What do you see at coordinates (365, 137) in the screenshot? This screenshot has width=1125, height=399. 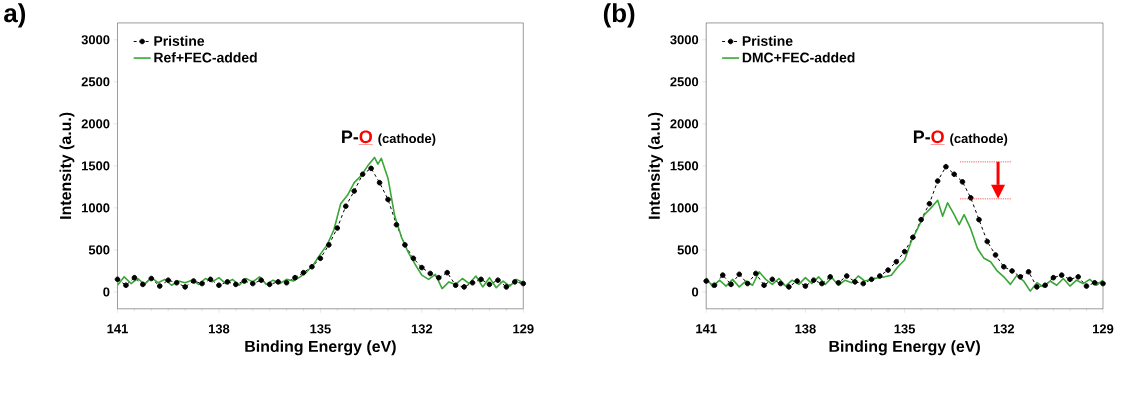 I see `annotation: O` at bounding box center [365, 137].